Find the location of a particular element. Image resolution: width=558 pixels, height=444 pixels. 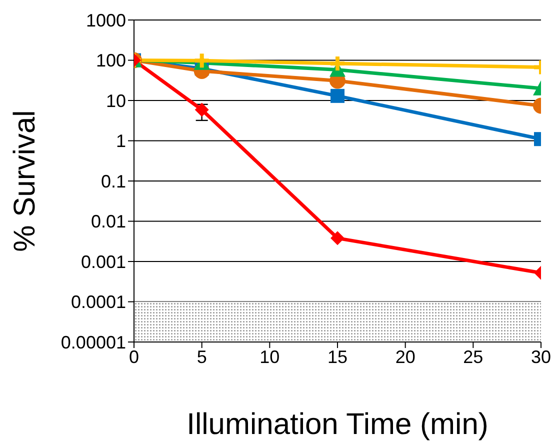

y-axis-title: % Survival is located at coordinates (25, 181).